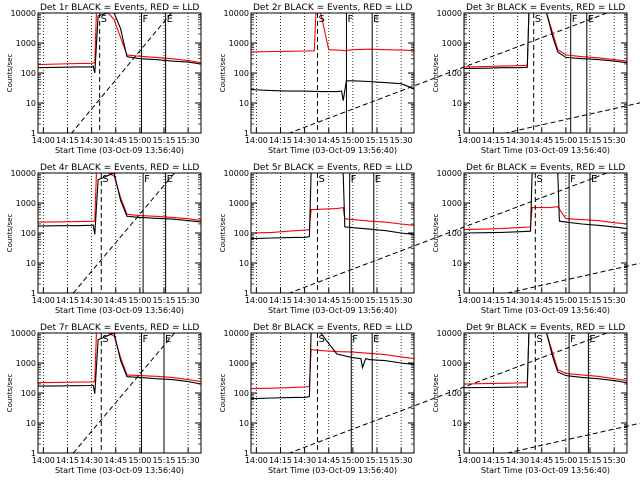 The height and width of the screenshot is (480, 640). I want to click on chart-title: Det 9r BLACK = Events, RED = LLD, so click(545, 328).